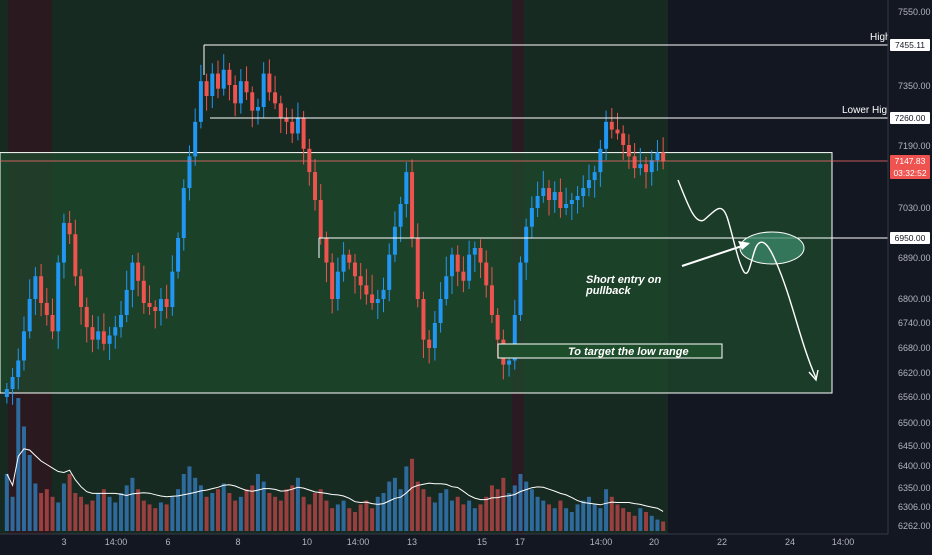 The width and height of the screenshot is (932, 555). I want to click on time-tick-label: 24, so click(790, 542).